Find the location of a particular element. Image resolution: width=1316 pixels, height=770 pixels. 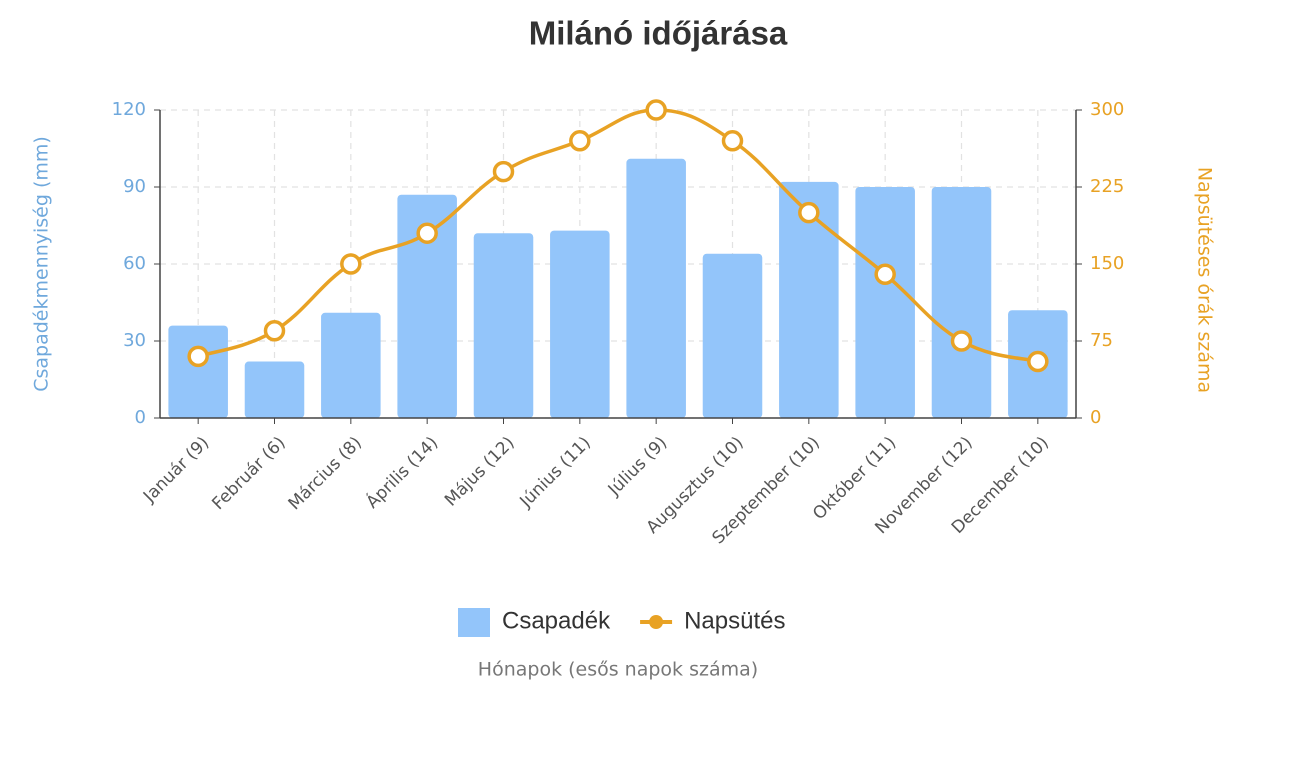

y2-tick-label: 300 is located at coordinates (1107, 109).